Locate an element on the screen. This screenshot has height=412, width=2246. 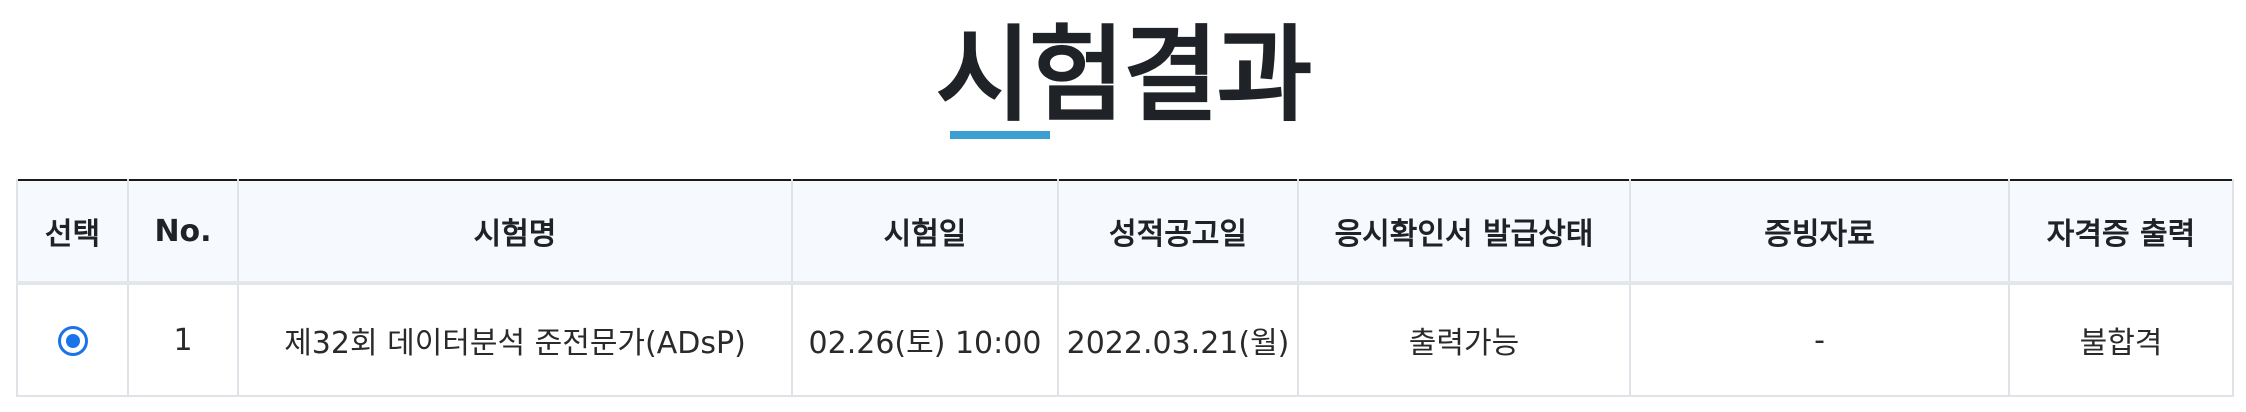
header-exam-date: 시험일 is located at coordinates (925, 232).